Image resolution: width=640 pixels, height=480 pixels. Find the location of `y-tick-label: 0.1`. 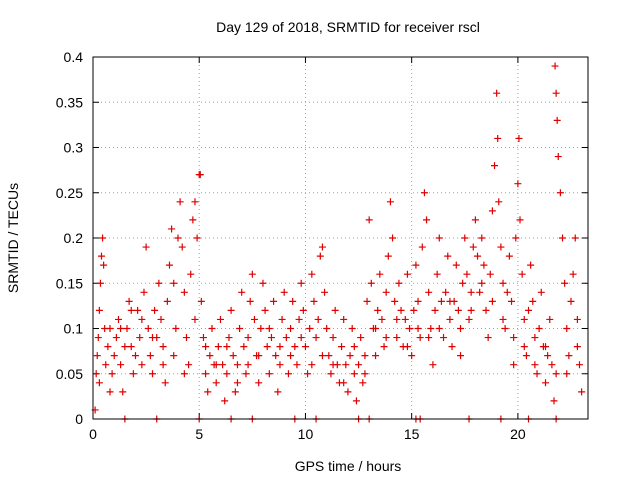

y-tick-label: 0.1 is located at coordinates (74, 329).